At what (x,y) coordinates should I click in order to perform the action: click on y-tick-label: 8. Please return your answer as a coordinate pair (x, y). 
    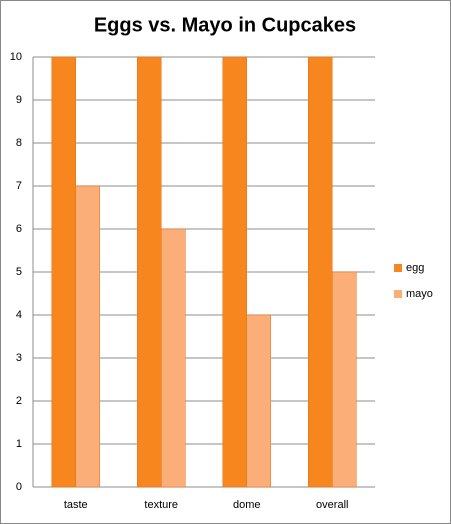
    Looking at the image, I should click on (19, 143).